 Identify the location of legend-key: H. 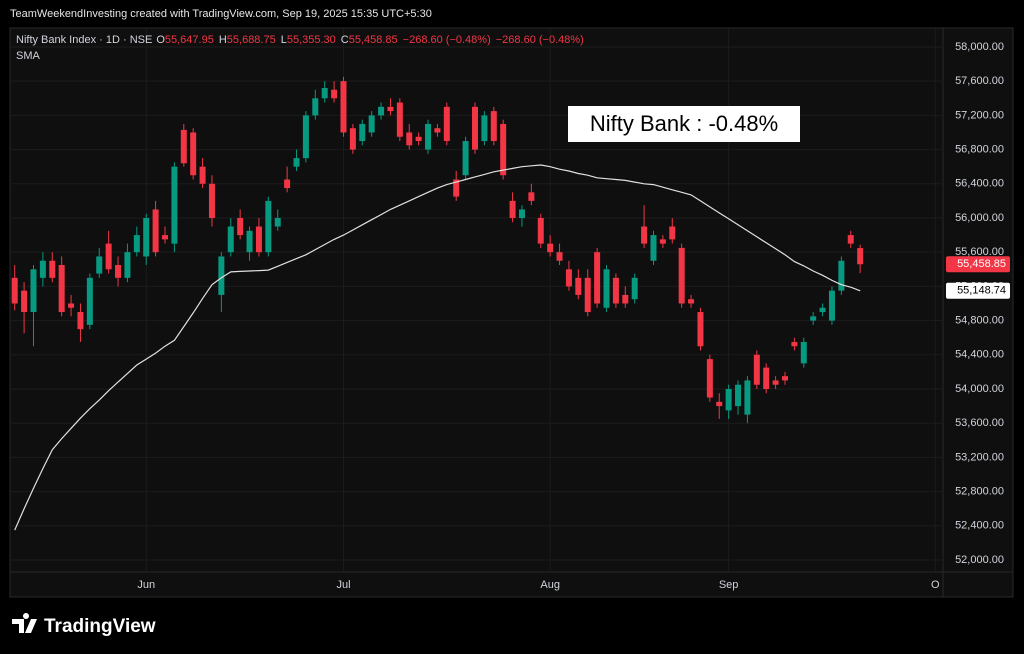
(223, 40).